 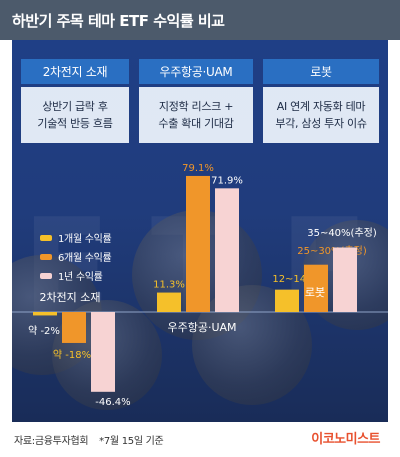 I want to click on theme-desc-robot: AI 연계 자동화 테마 부각, 삼성 투자 이슈, so click(x=321, y=115).